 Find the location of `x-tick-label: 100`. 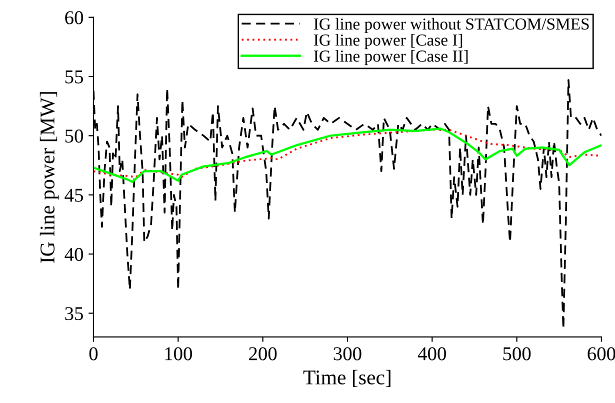

x-tick-label: 100 is located at coordinates (178, 353).